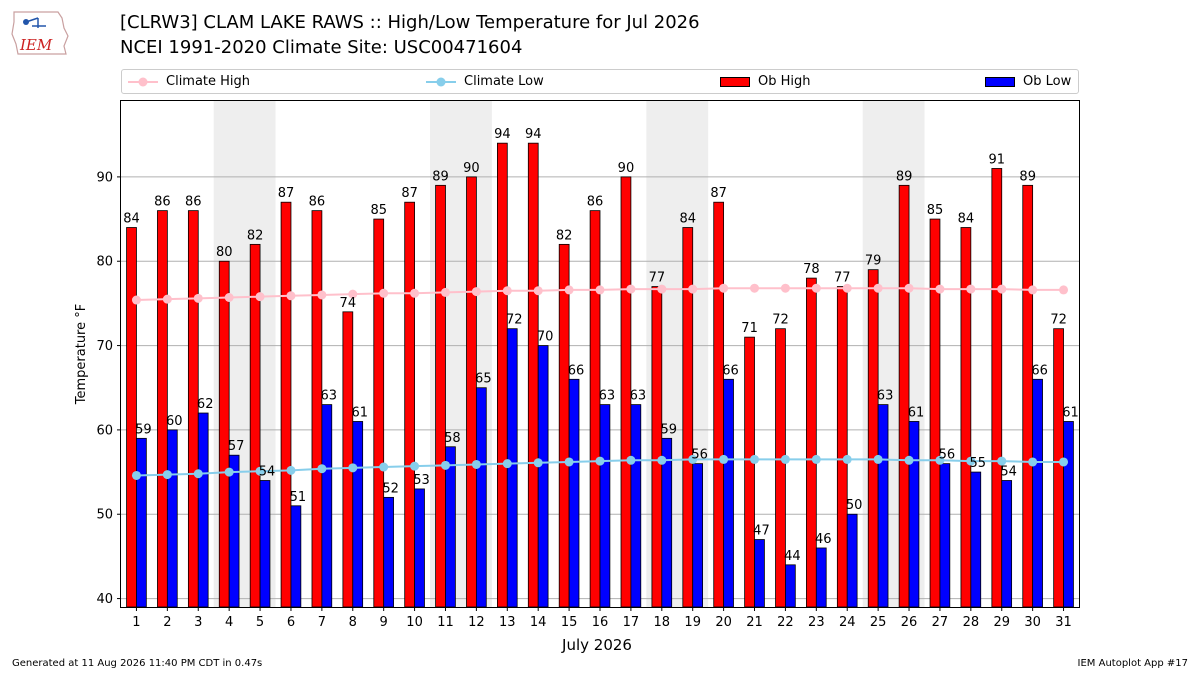 The height and width of the screenshot is (675, 1200). Describe the element at coordinates (267, 472) in the screenshot. I see `label-ob-low-5: 54` at that location.